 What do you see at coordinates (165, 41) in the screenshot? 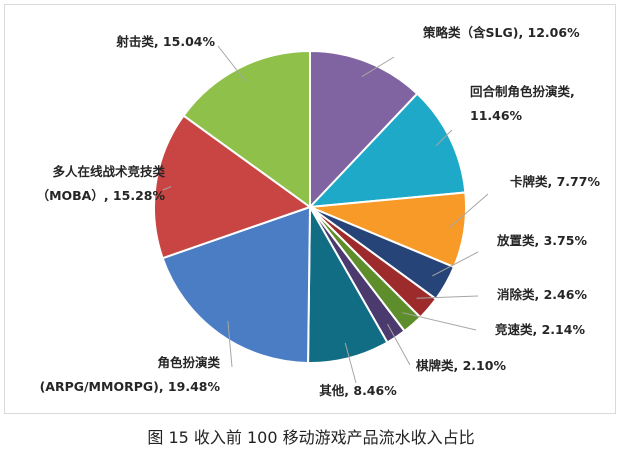
I see `slice-label: 射击类, 15.04%` at bounding box center [165, 41].